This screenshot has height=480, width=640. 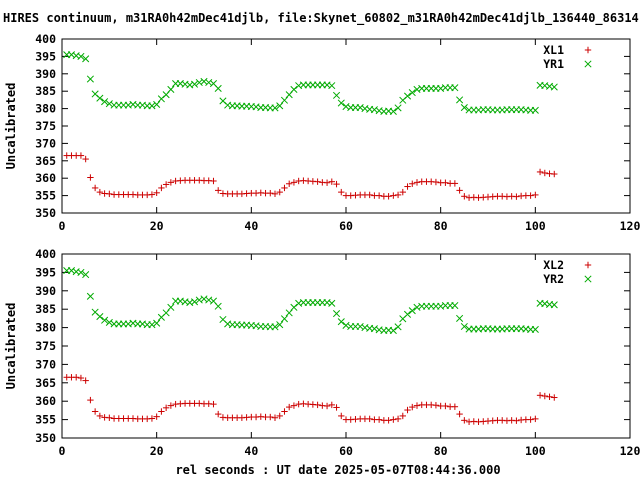 I want to click on series-xl2, so click(x=310, y=400).